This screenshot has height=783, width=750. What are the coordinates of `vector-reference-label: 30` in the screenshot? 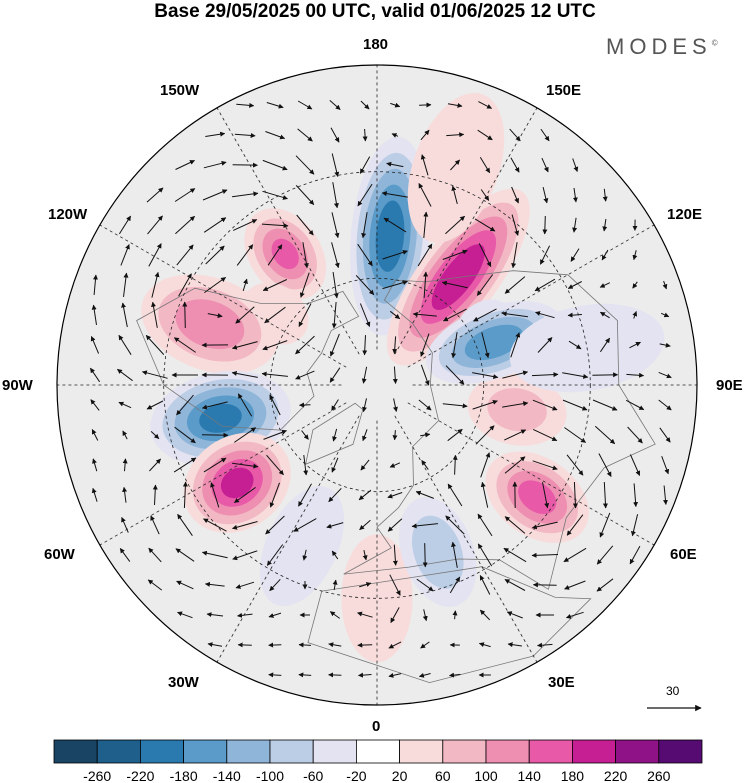 It's located at (673, 691).